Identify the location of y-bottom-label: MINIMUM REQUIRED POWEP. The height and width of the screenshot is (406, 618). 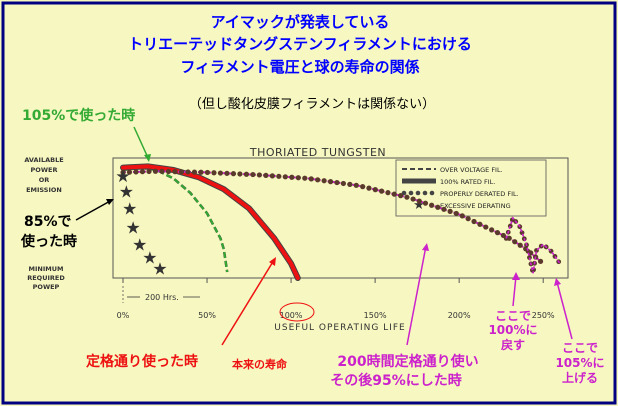
(46, 278).